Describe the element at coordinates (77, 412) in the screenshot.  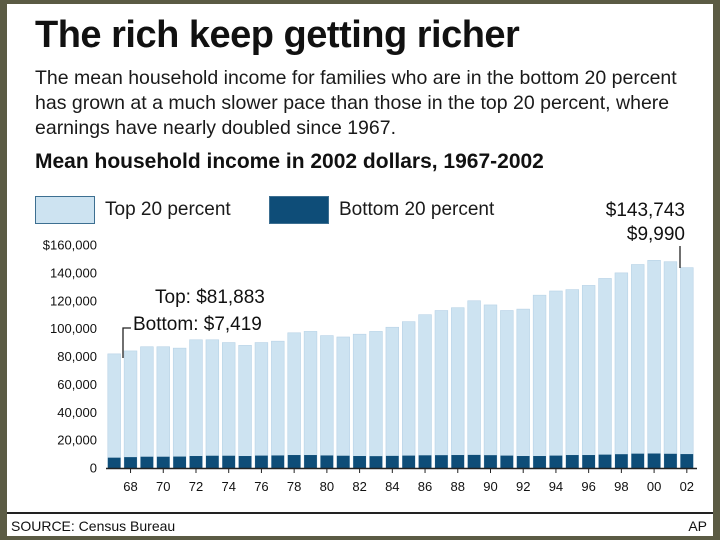
I see `y-tick-label: 40,000` at that location.